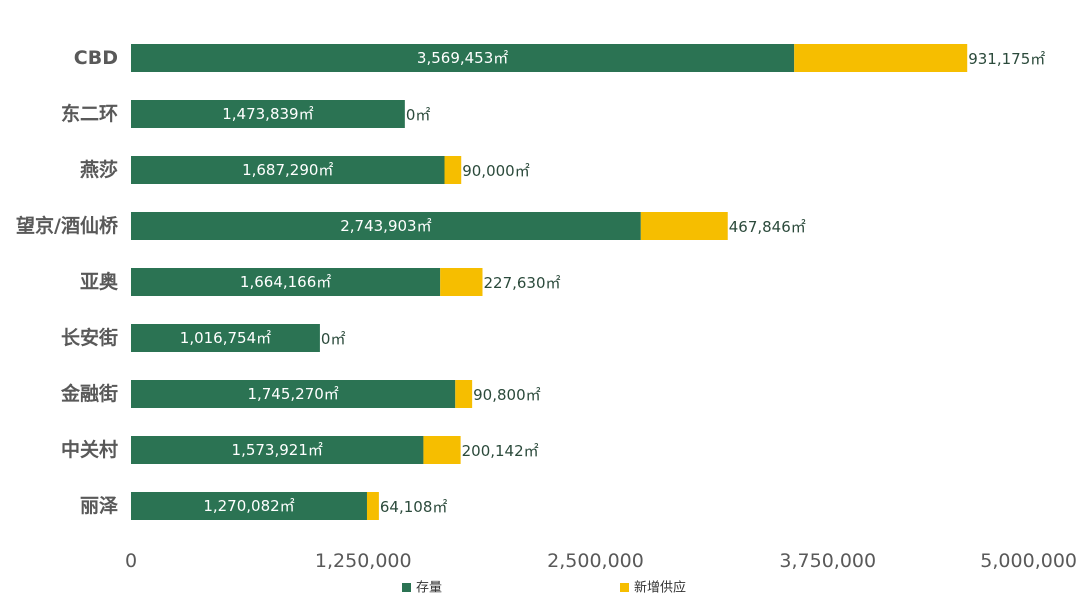 This screenshot has width=1080, height=608. I want to click on category-label: 中关村, so click(89, 449).